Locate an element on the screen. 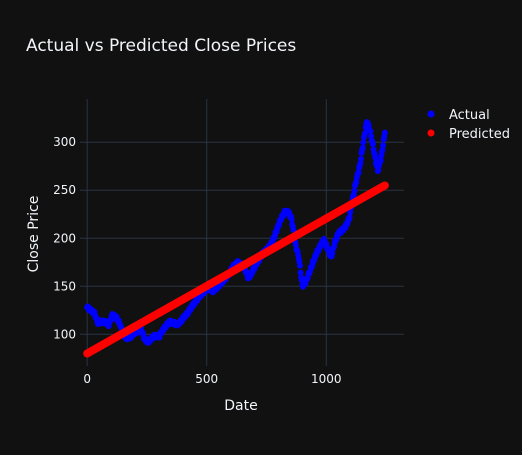  legend-marker-actual is located at coordinates (431, 114).